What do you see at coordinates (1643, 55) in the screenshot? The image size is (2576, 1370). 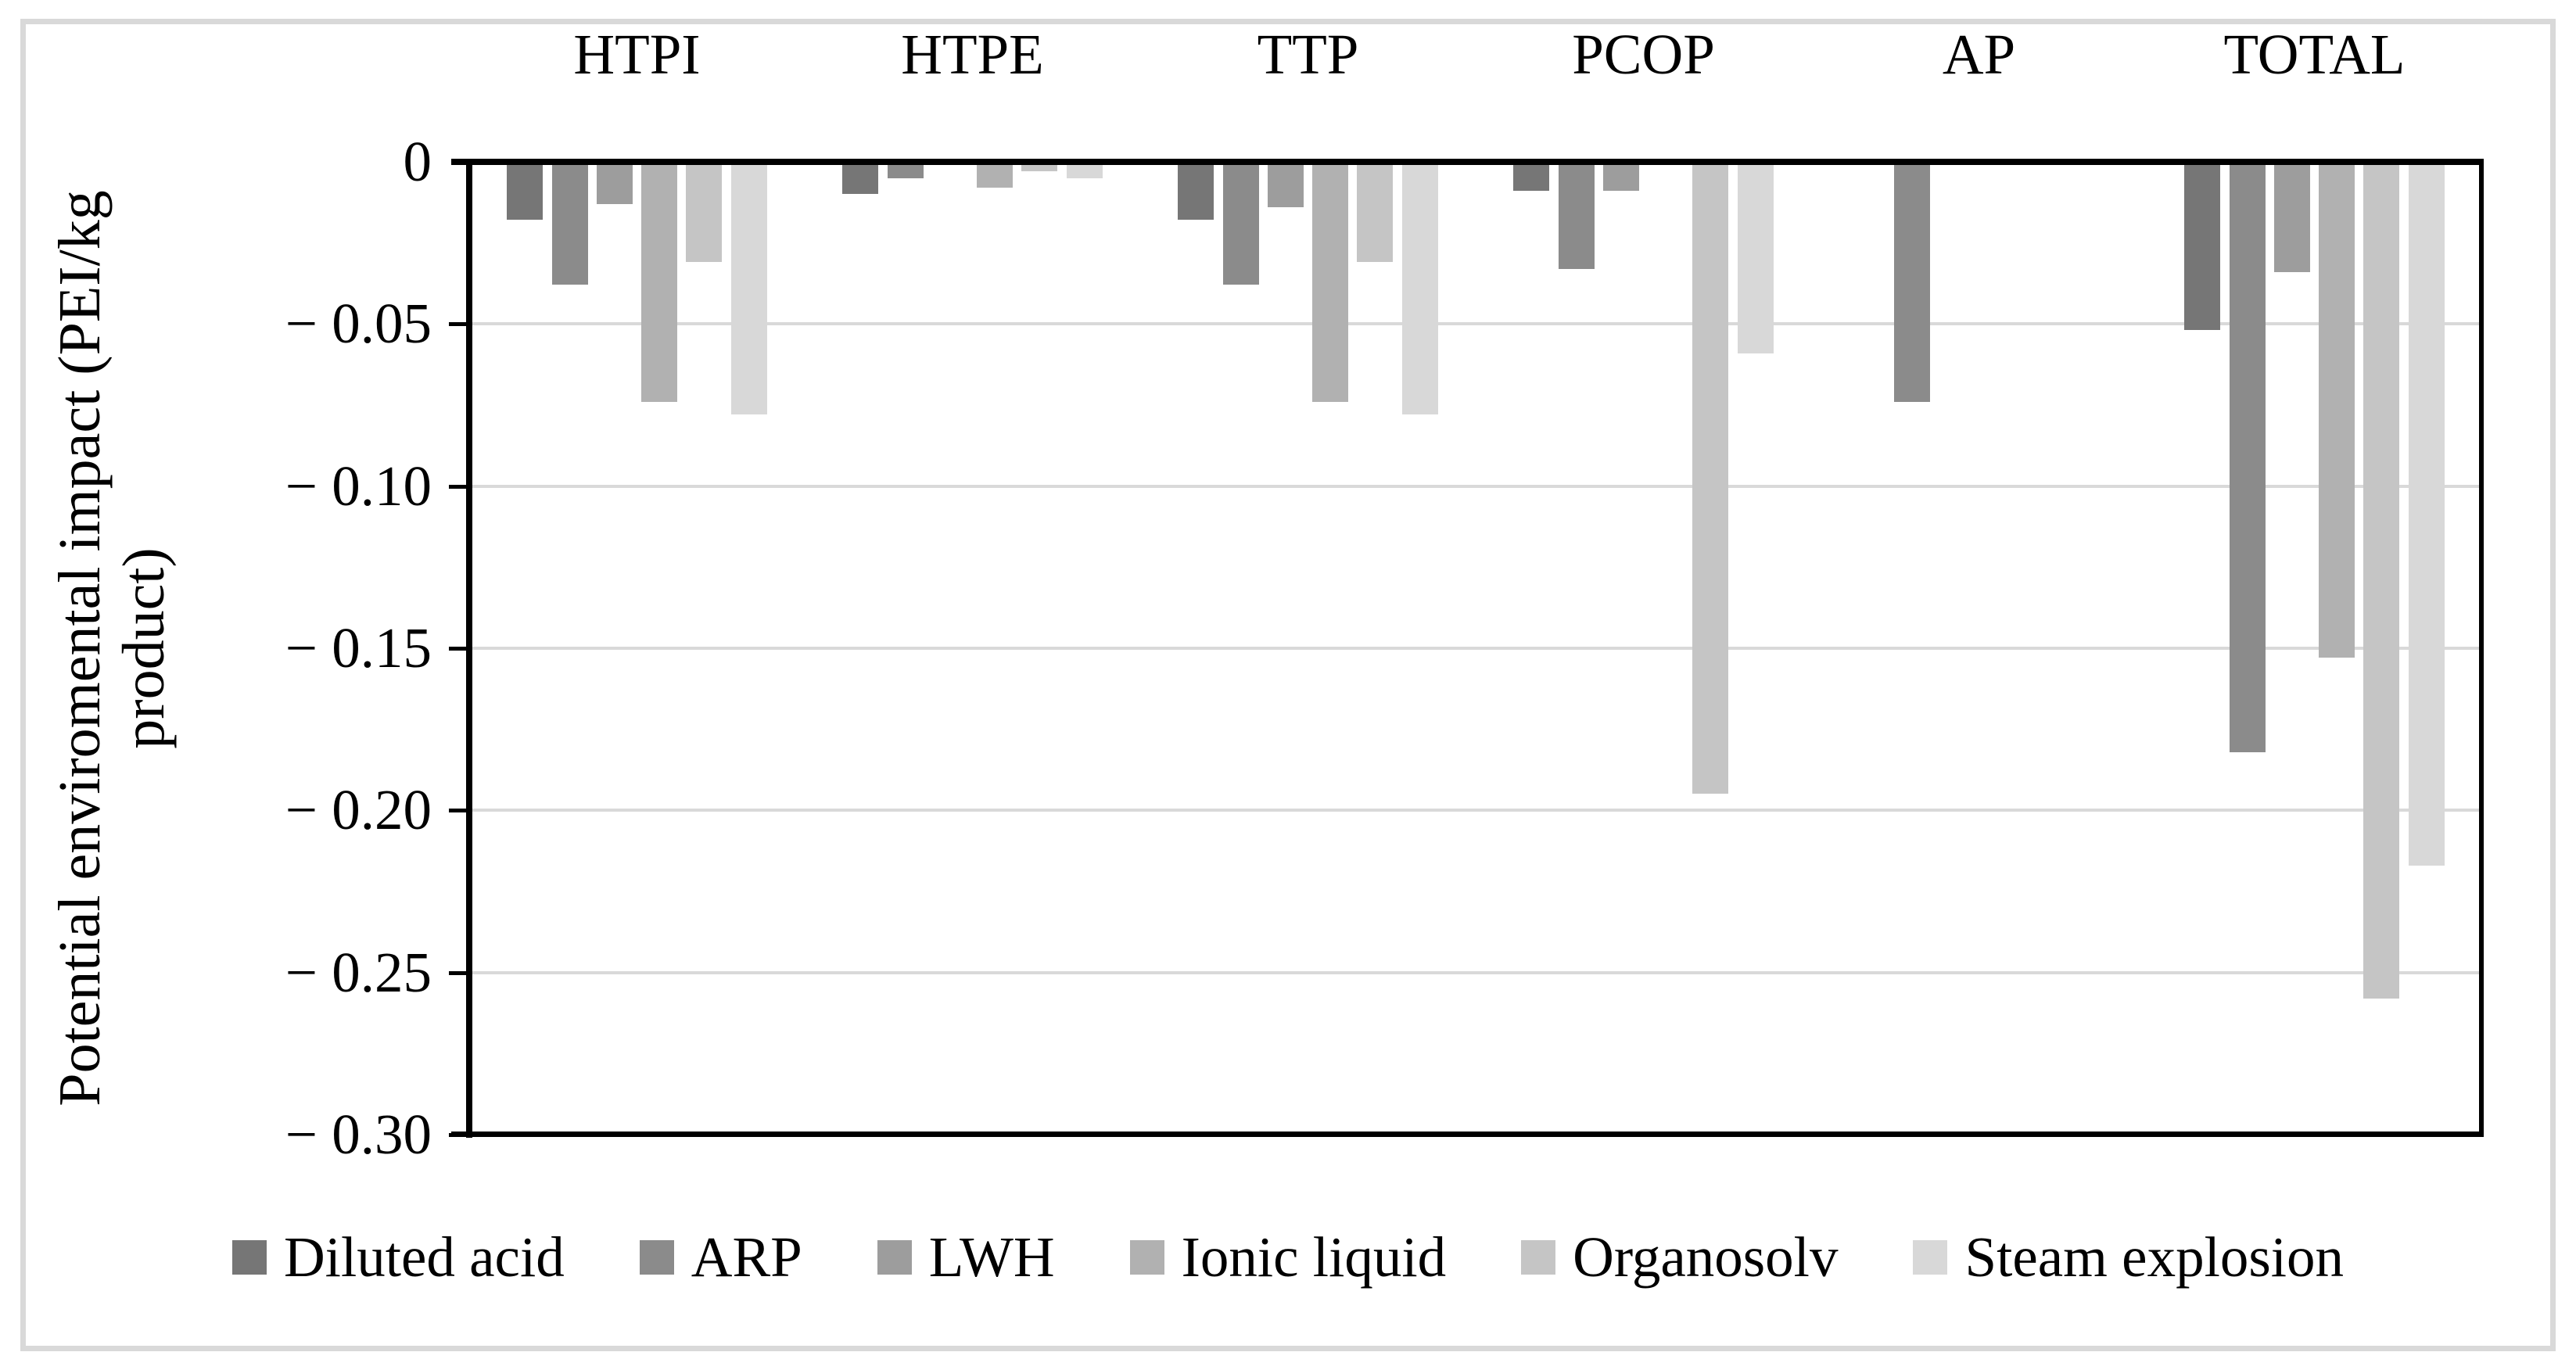 I see `category-label-pcop: PCOP` at bounding box center [1643, 55].